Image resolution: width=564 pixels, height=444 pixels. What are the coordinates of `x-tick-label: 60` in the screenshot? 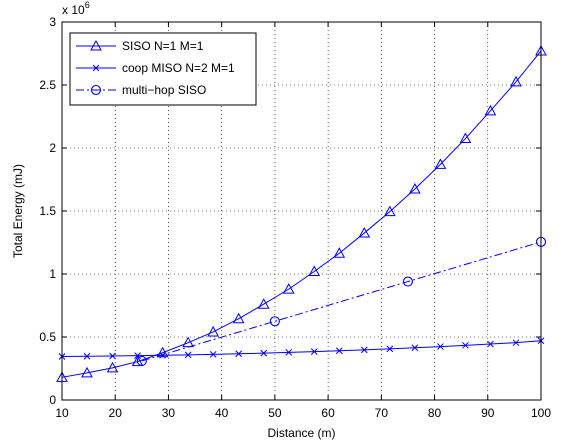 It's located at (328, 413).